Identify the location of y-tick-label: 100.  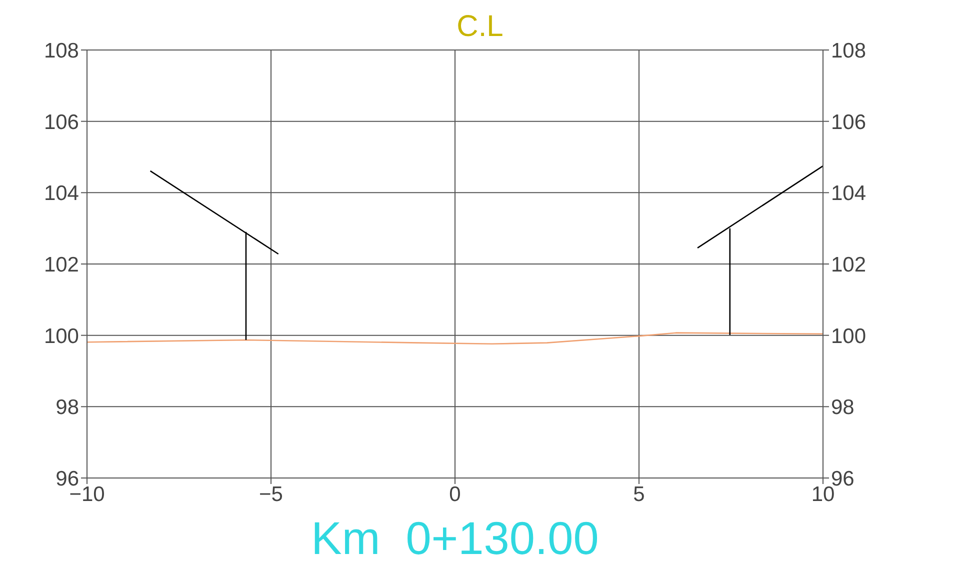
(61, 336).